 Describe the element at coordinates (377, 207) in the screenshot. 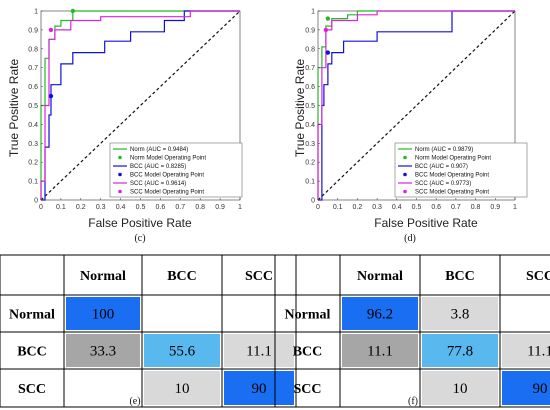

I see `x-tick-label: 0.3` at that location.